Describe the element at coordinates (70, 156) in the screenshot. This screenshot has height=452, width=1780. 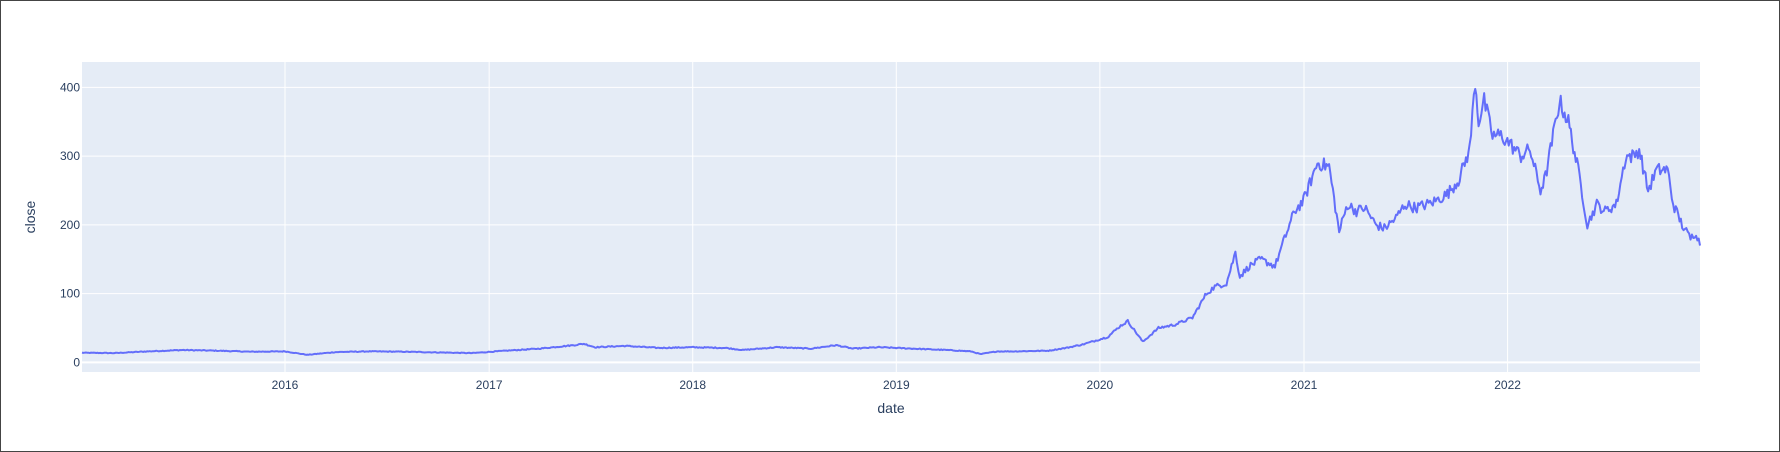
I see `y-tick-label: 300` at that location.